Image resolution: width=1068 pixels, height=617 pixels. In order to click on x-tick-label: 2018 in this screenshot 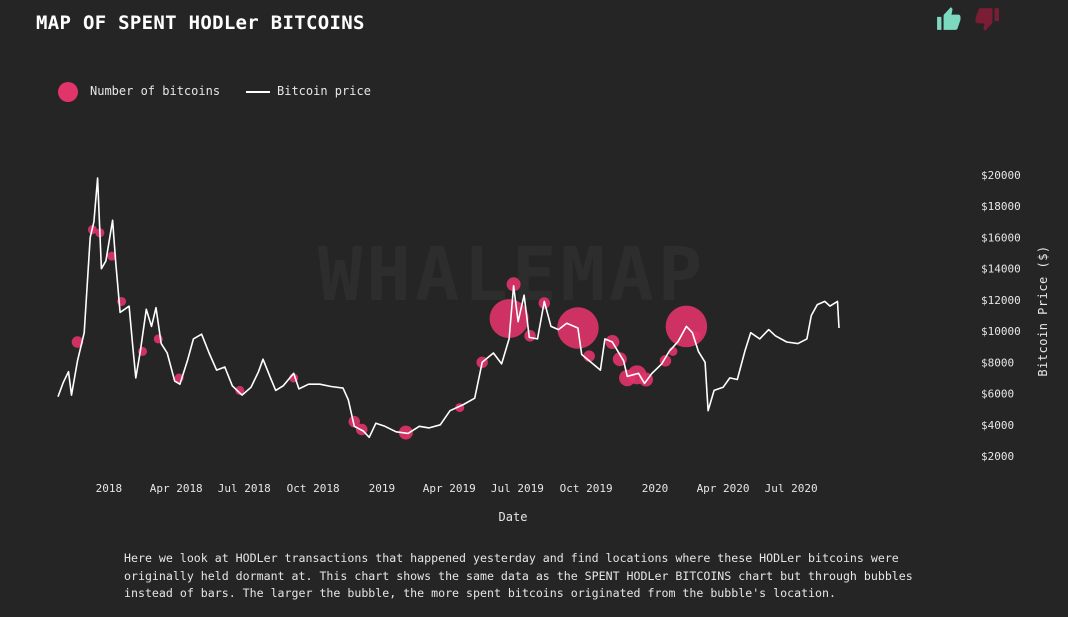, I will do `click(109, 488)`.